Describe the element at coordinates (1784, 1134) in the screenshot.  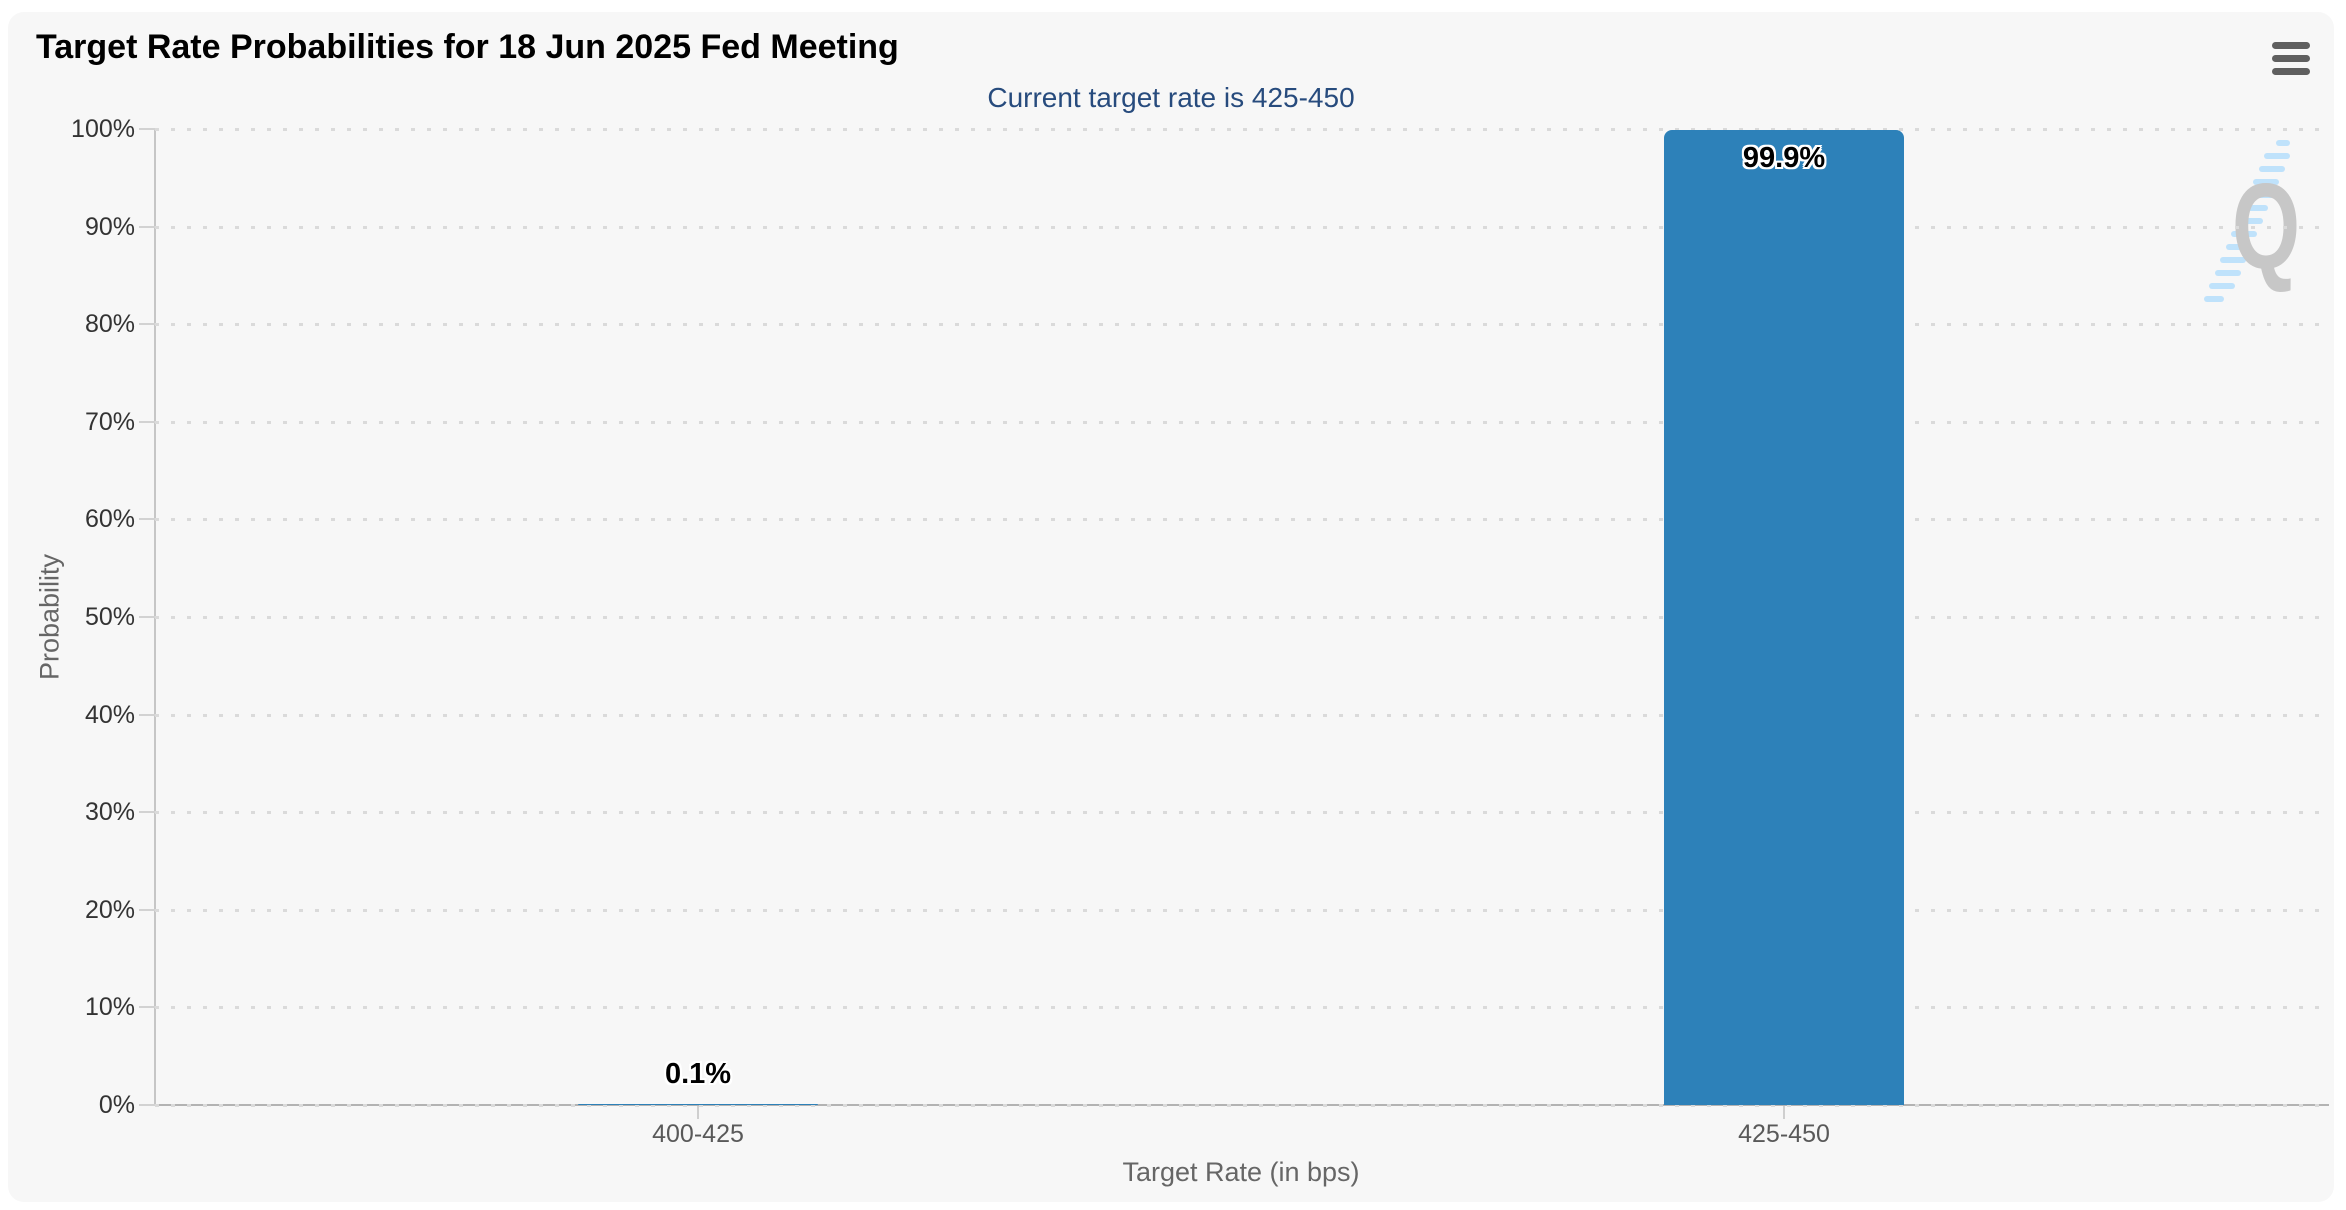
I see `x-category-label: 425-450` at that location.